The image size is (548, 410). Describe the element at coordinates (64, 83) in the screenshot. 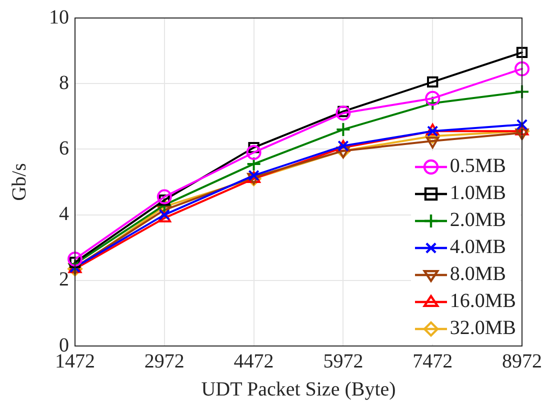

I see `y-tick-label: 8` at that location.